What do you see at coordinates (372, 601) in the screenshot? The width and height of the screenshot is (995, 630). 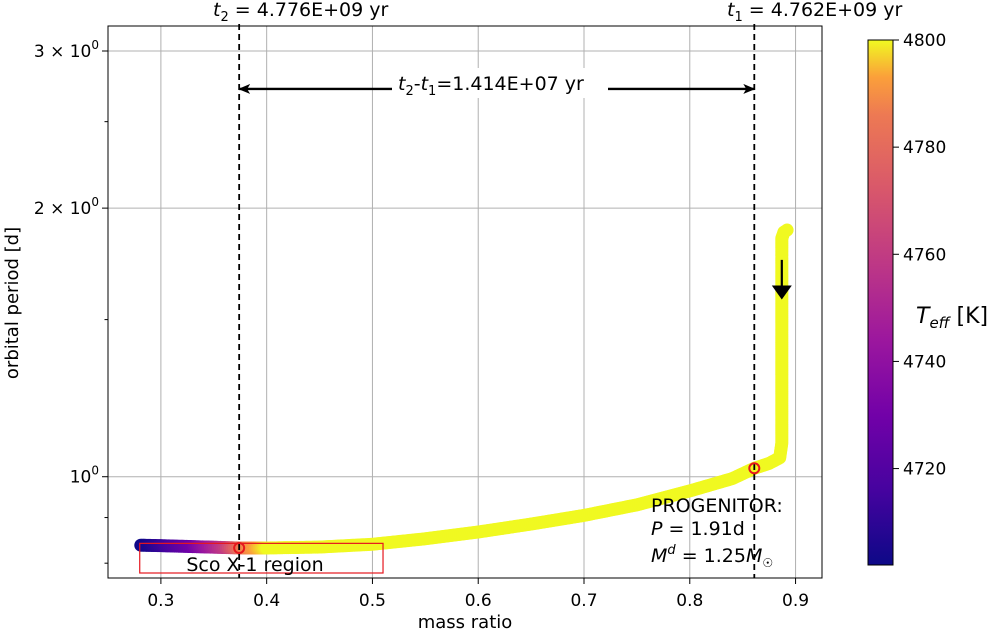 I see `x-tick-label: 0.5` at bounding box center [372, 601].